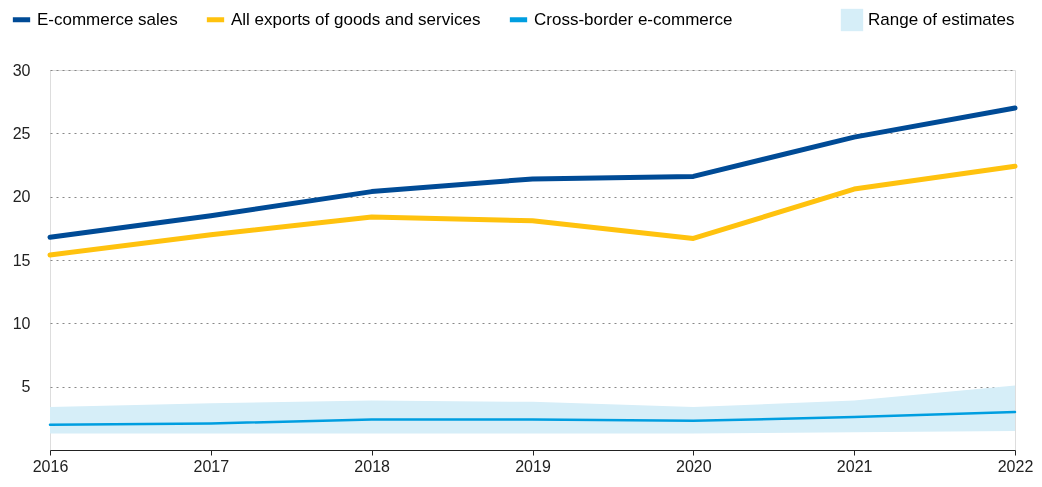  What do you see at coordinates (694, 466) in the screenshot?
I see `x-tick-label: 2020` at bounding box center [694, 466].